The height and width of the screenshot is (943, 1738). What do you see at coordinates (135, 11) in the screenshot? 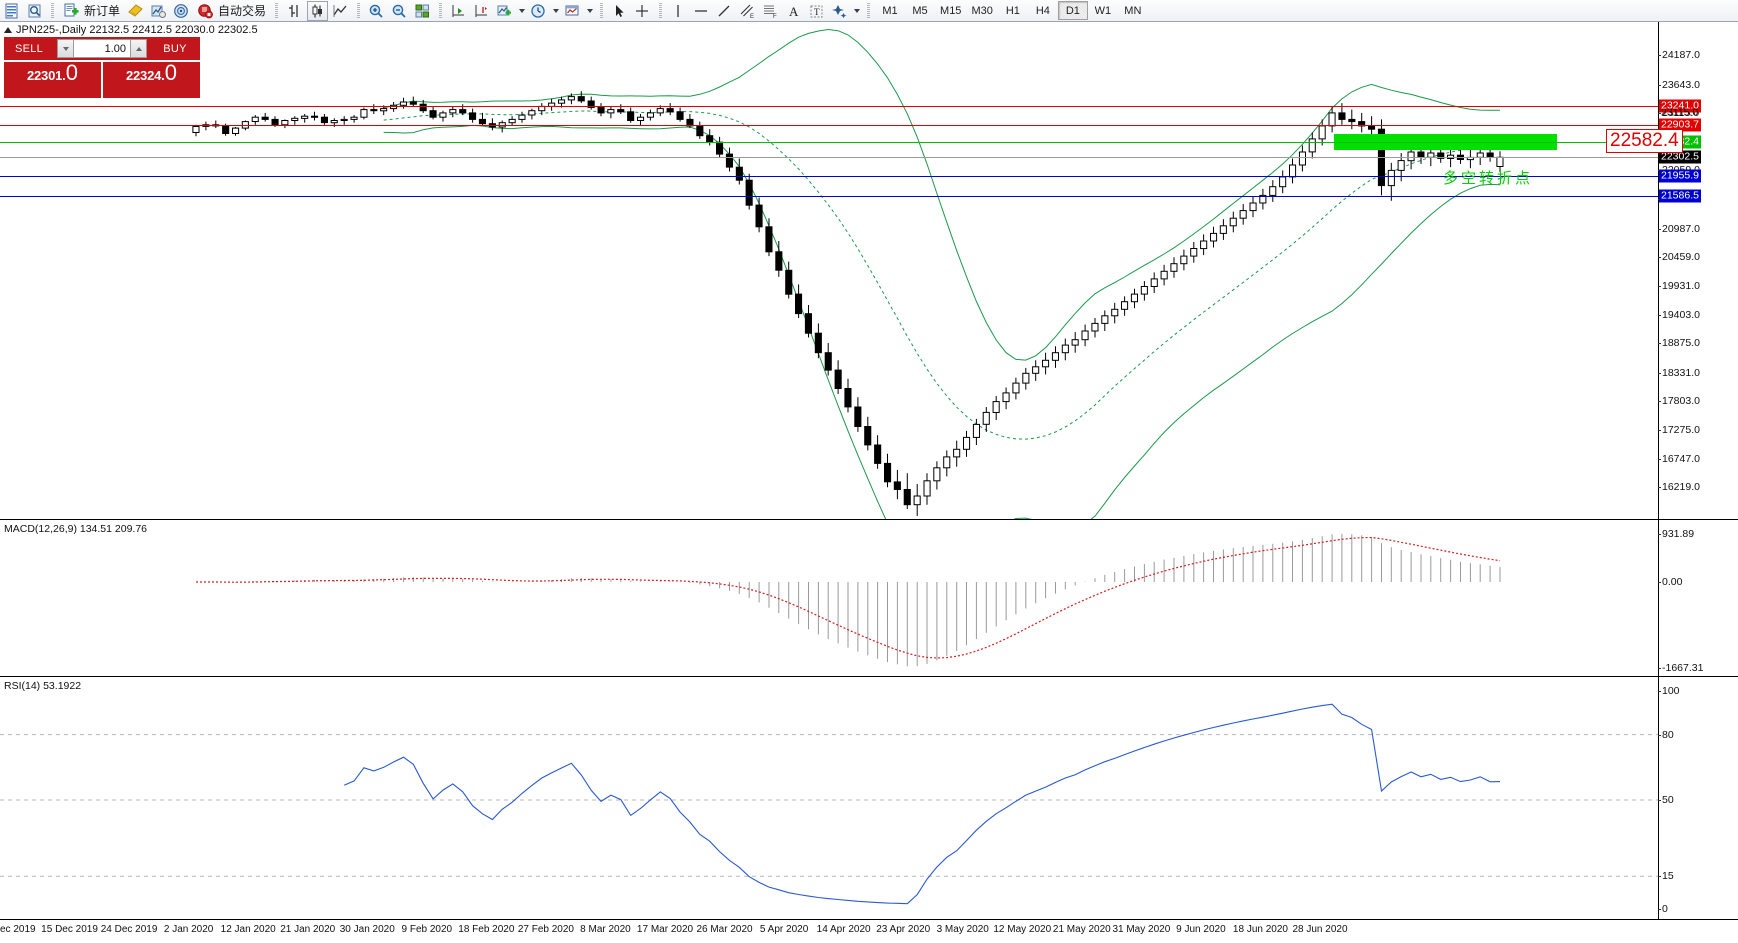
I see `expert-advisors-icon` at bounding box center [135, 11].